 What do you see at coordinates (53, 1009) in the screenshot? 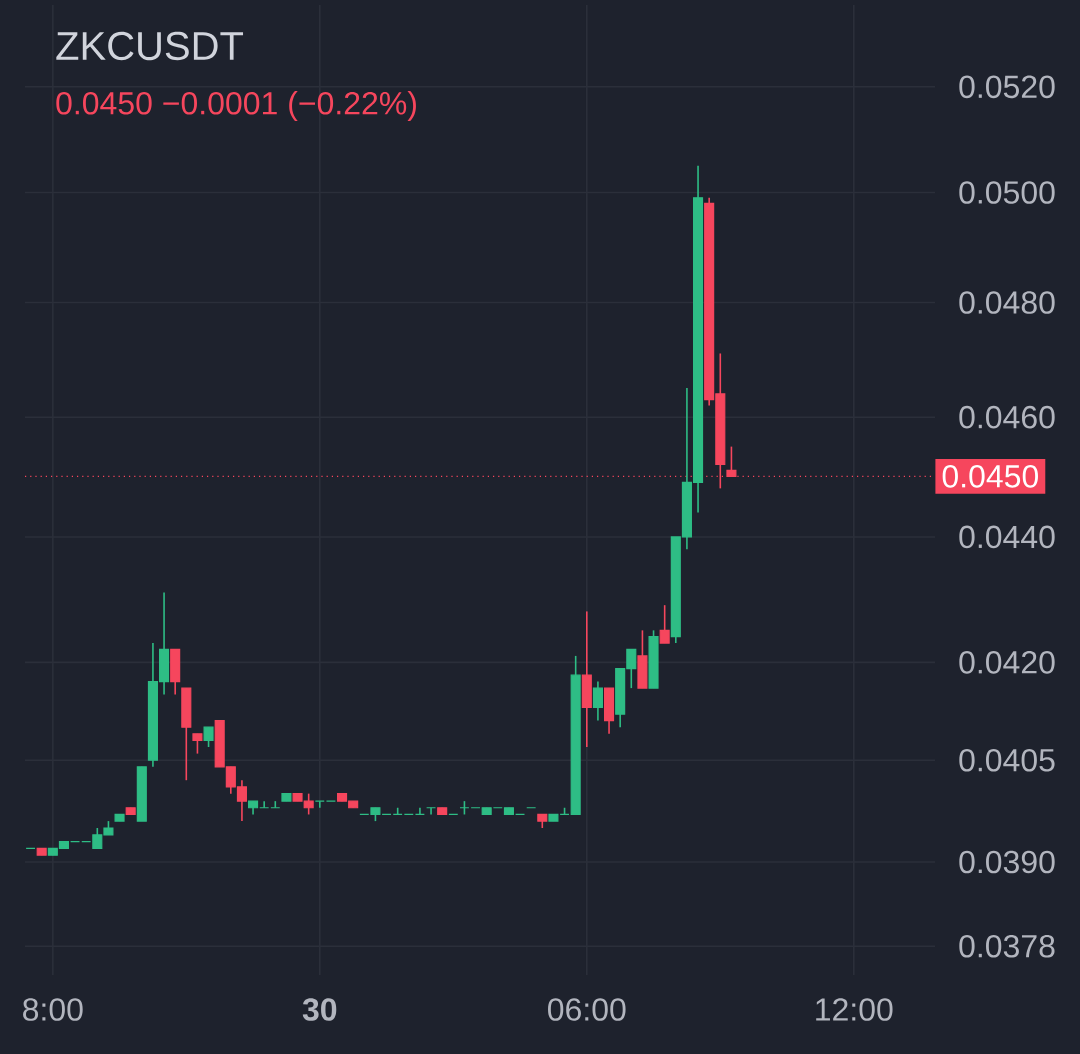
I see `x-tick-label: 8:00` at bounding box center [53, 1009].